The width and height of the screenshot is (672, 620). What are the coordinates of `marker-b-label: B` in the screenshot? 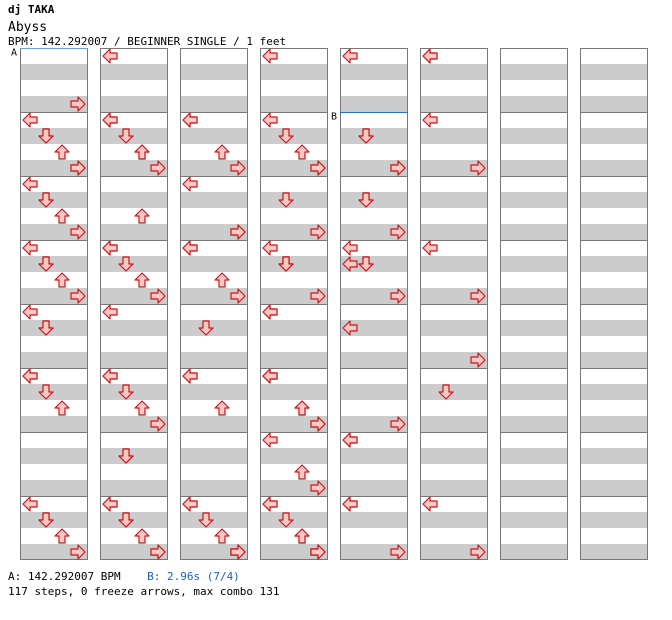 It's located at (334, 117).